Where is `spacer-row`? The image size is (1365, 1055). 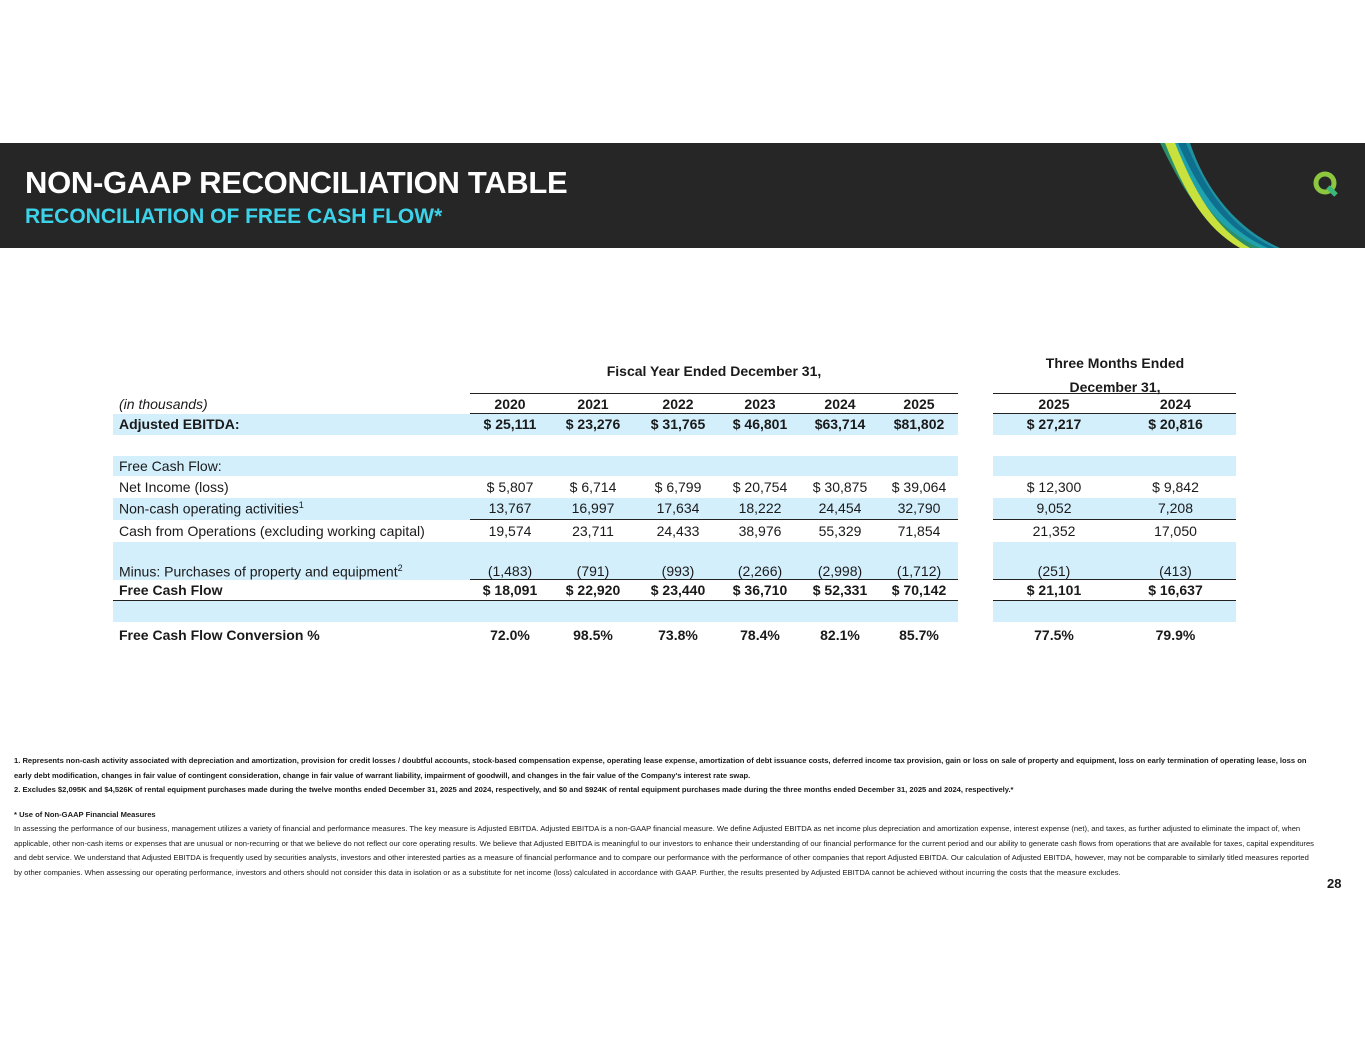 spacer-row is located at coordinates (674, 445).